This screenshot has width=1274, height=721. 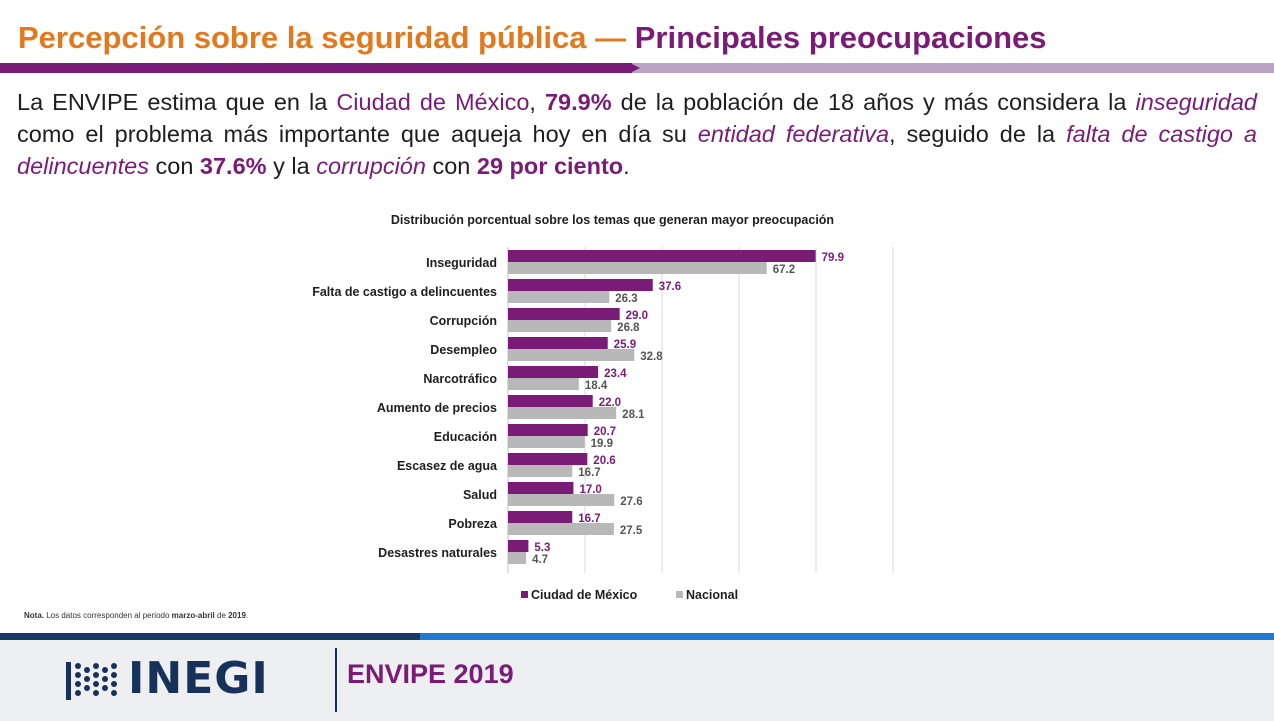 I want to click on data-label: 67.2, so click(x=784, y=270).